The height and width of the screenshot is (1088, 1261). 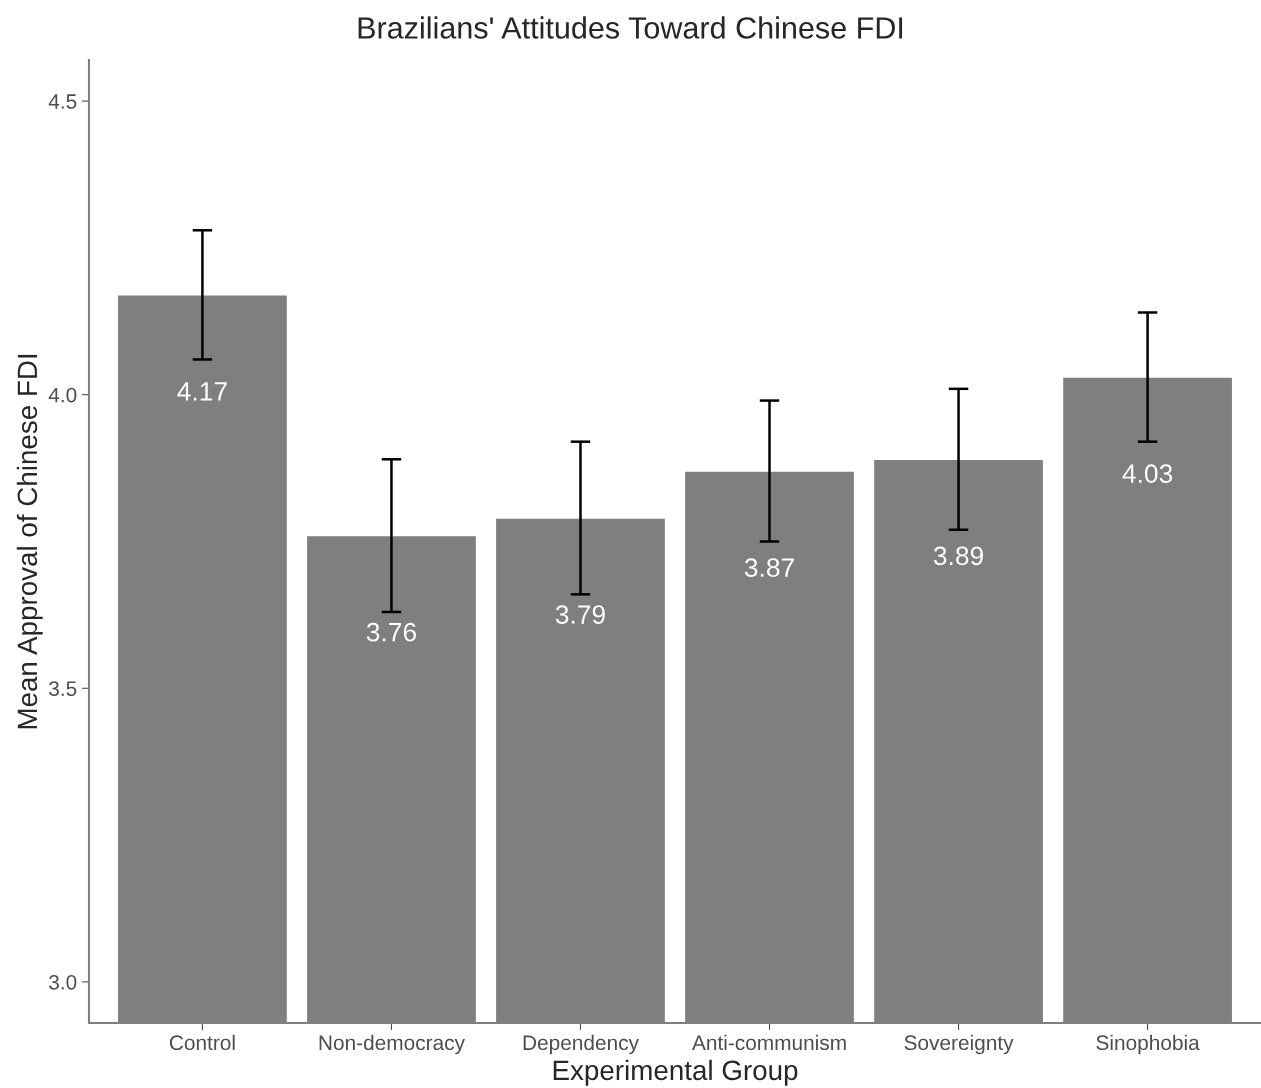 I want to click on x-tick-label: Dependency, so click(x=581, y=1044).